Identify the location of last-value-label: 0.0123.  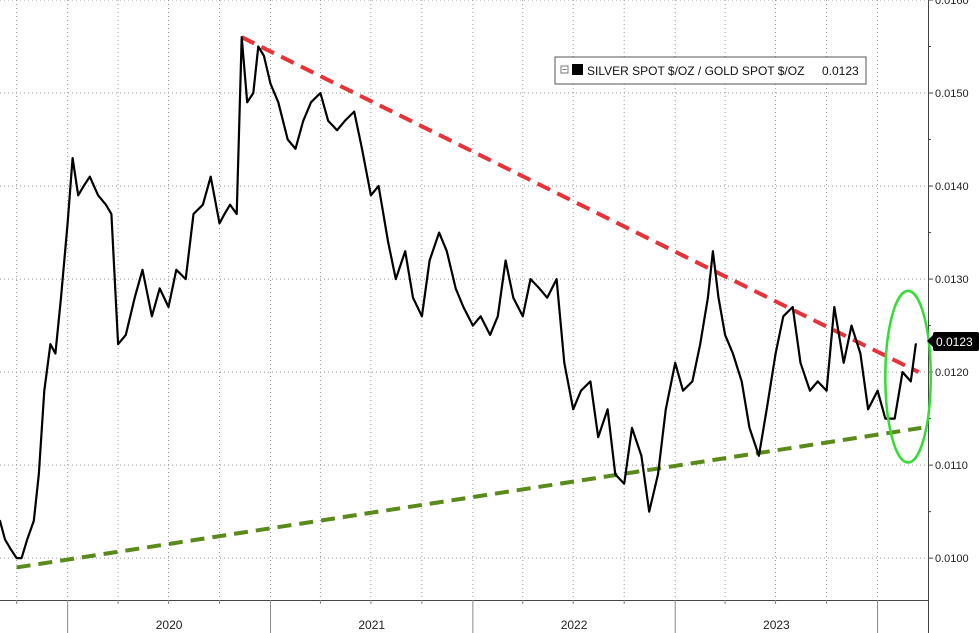
(953, 341).